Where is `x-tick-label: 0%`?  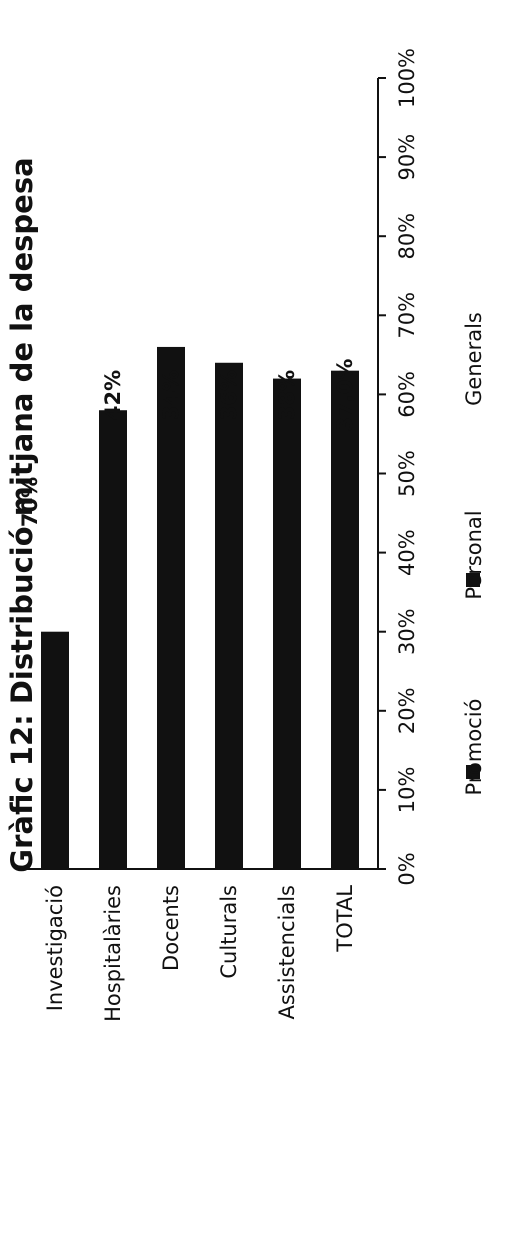
x-tick-label: 0% is located at coordinates (407, 868).